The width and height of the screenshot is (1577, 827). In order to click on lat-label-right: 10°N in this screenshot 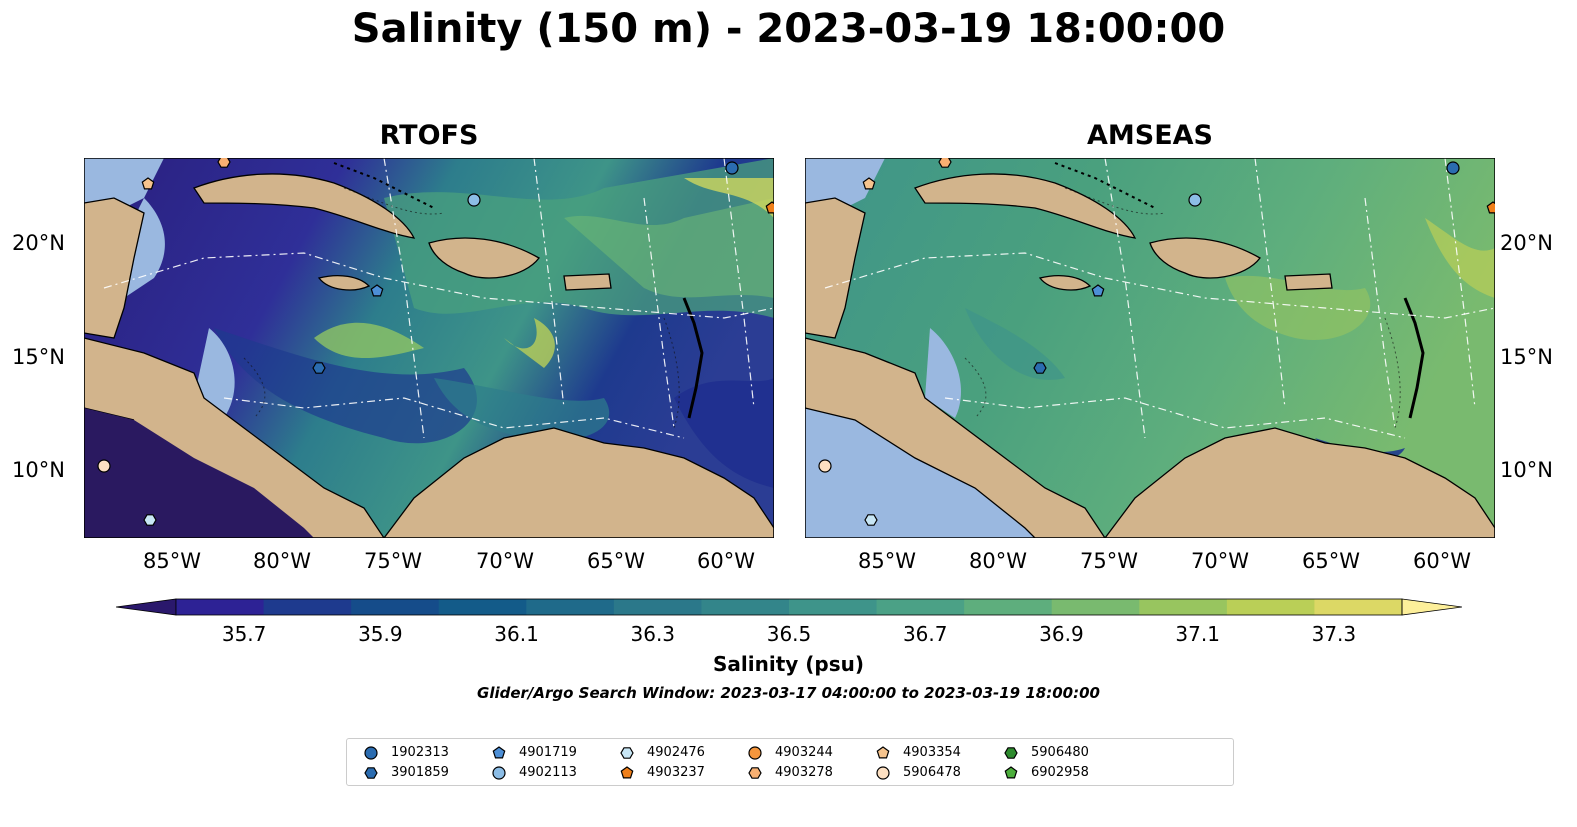, I will do `click(1526, 470)`.